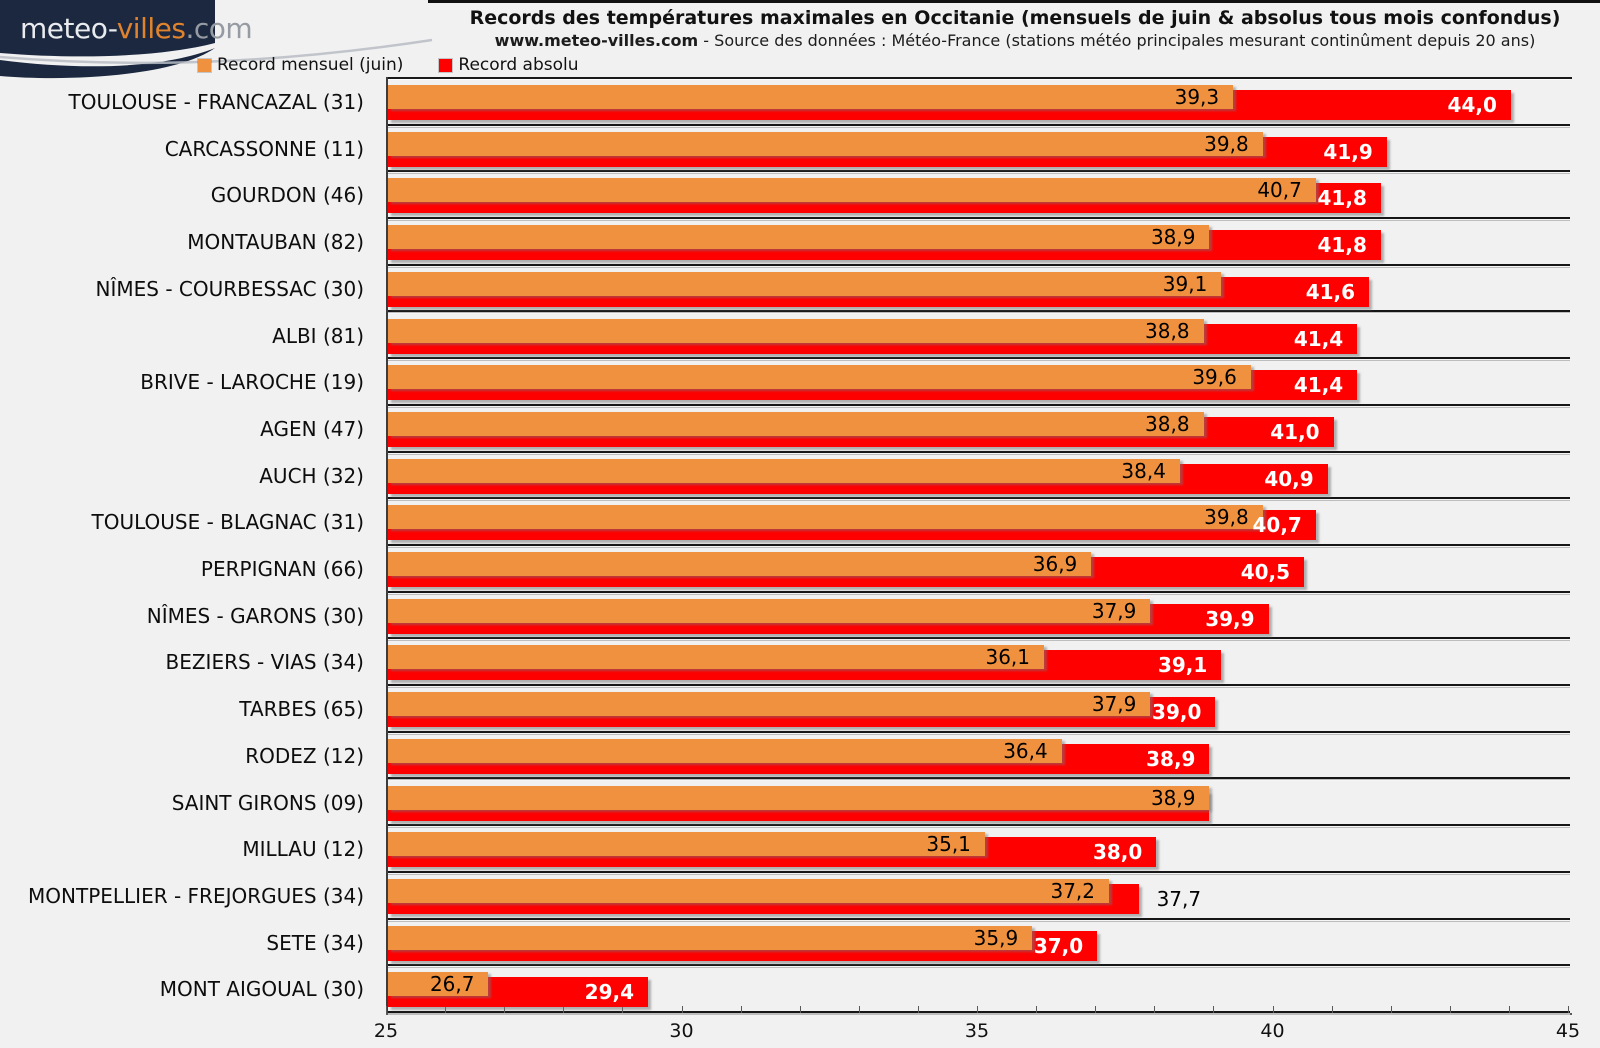 Image resolution: width=1600 pixels, height=1048 pixels. I want to click on plot-top-border, so click(979, 78).